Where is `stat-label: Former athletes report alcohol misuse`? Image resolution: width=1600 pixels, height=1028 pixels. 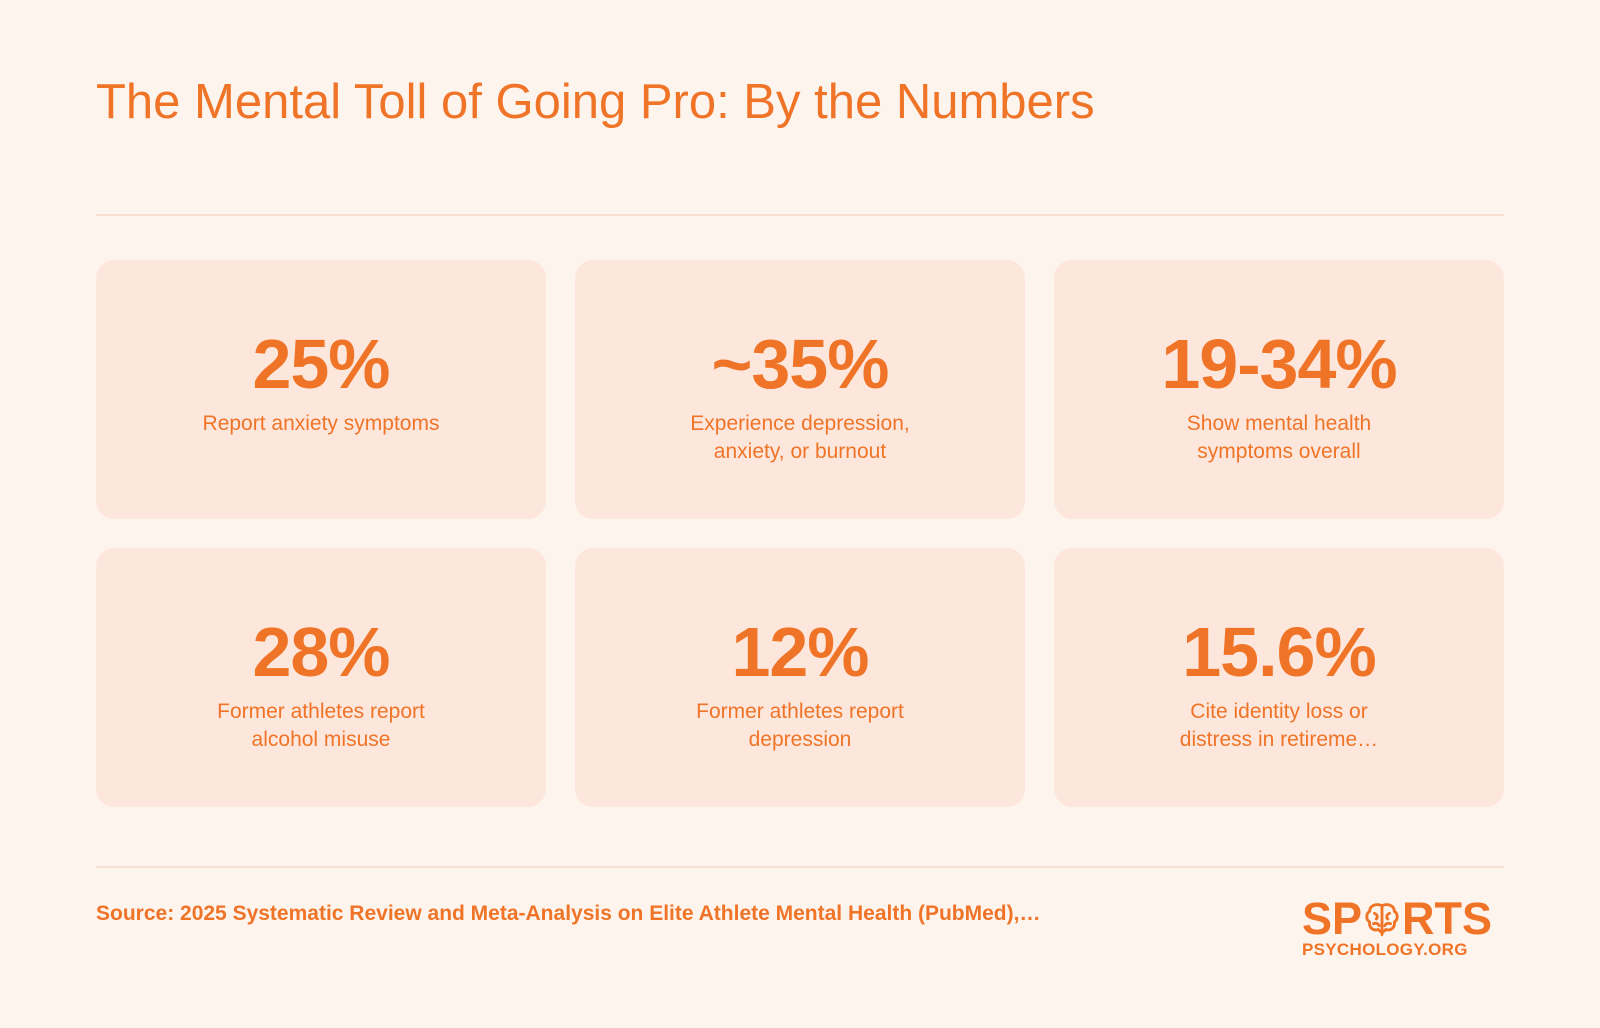 stat-label: Former athletes report alcohol misuse is located at coordinates (321, 725).